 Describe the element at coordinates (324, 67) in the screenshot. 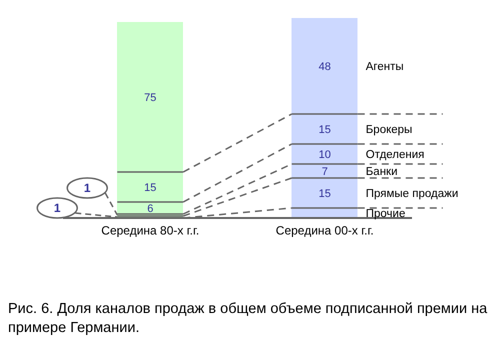

I see `data-label: 48` at that location.